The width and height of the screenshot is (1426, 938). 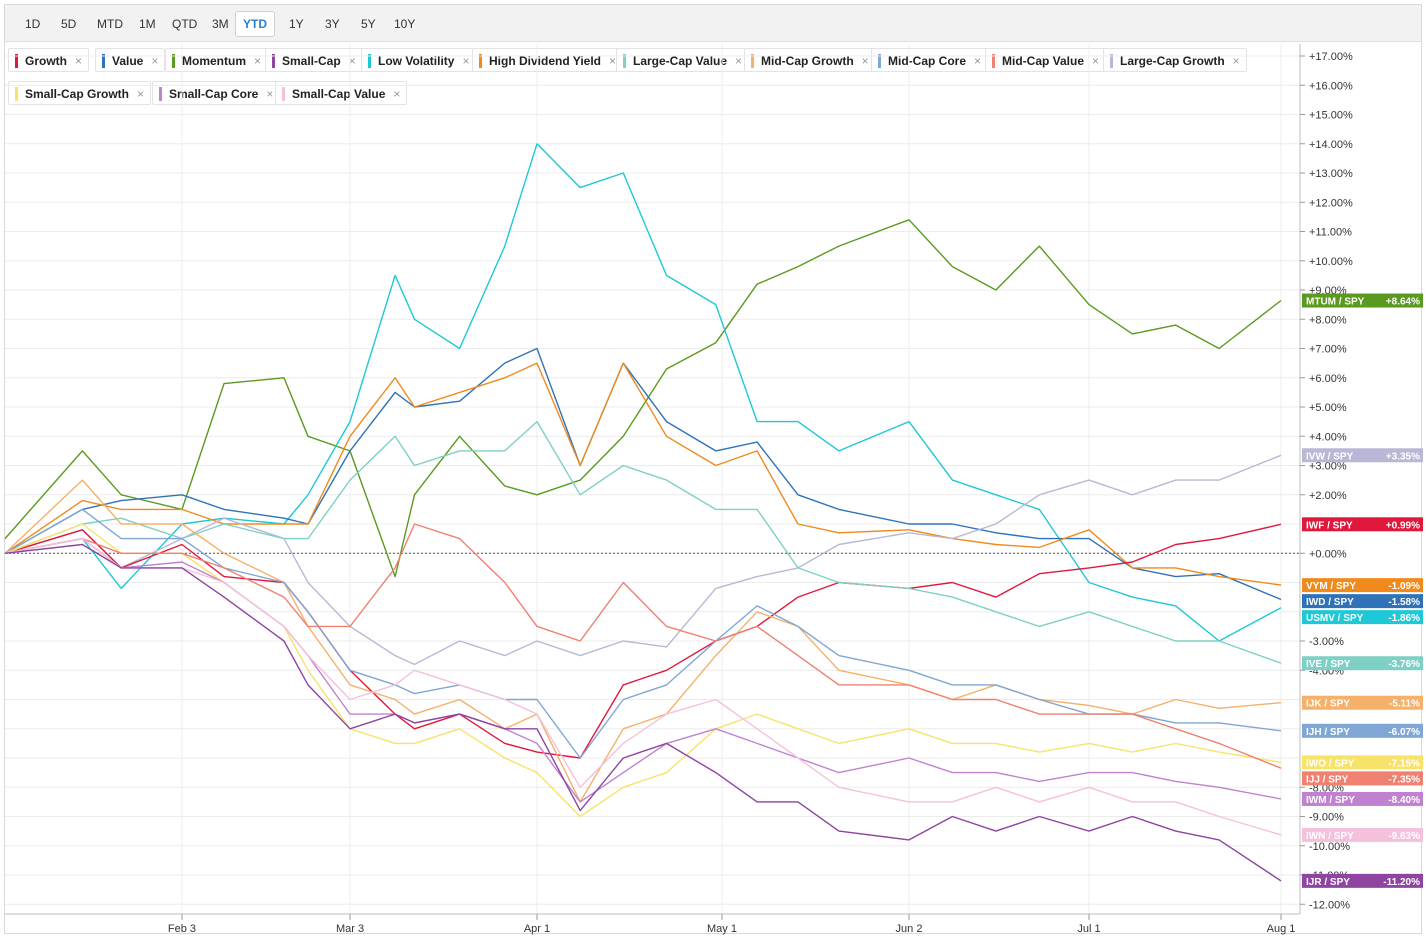 I want to click on end-flag-value: -5.11%, so click(x=1404, y=704).